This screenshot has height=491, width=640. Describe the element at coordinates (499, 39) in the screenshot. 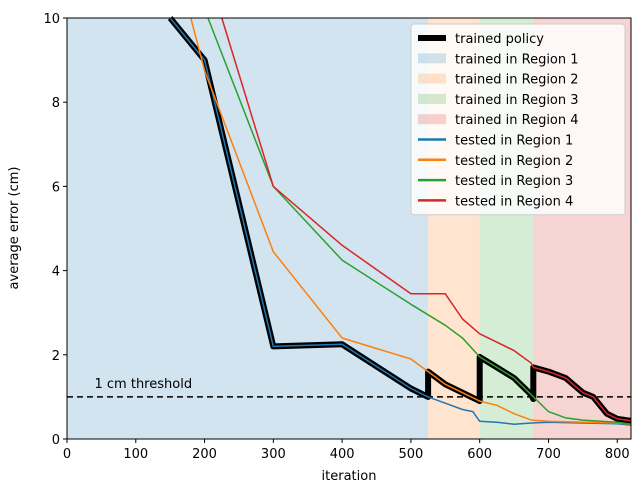

I see `legend-label: trained policy` at that location.